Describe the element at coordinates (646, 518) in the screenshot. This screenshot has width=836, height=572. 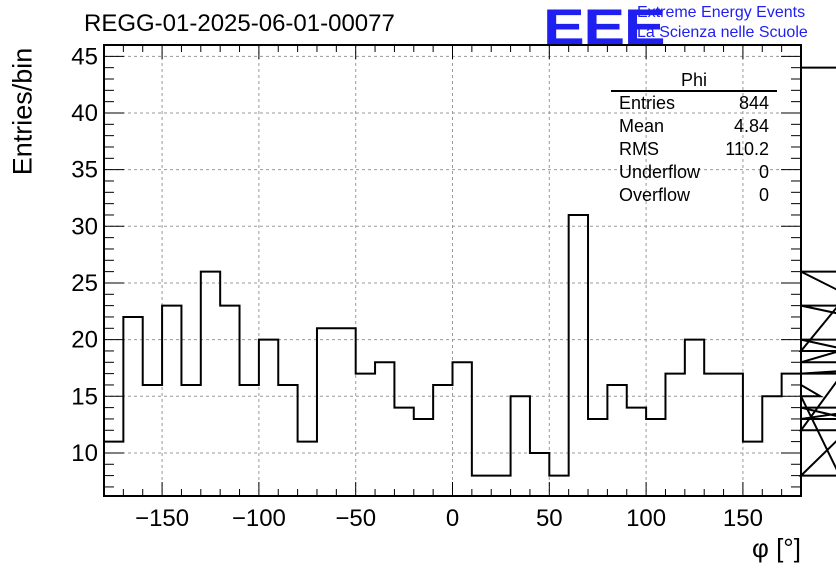
I see `x-tick-label: 100` at that location.